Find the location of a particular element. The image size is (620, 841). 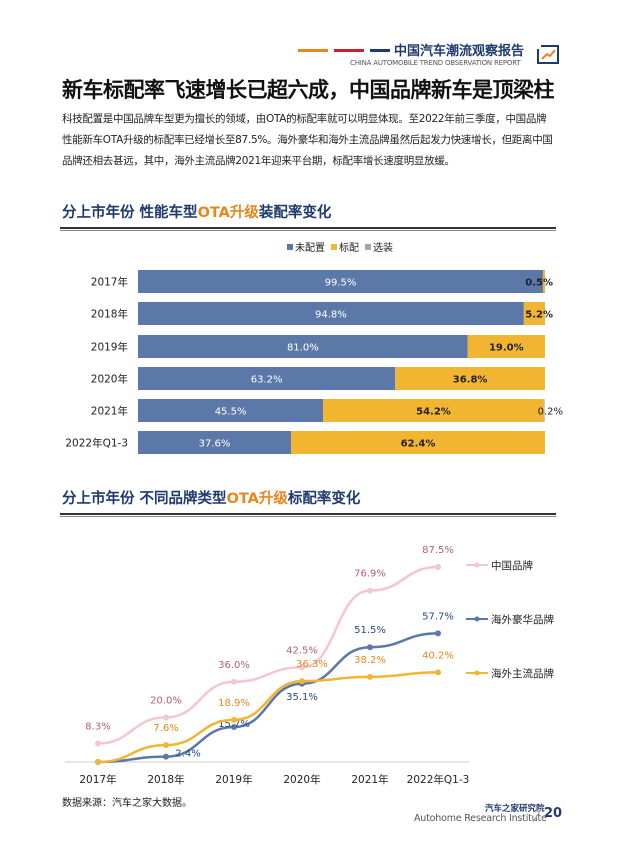

data-label: 15.7% is located at coordinates (234, 724).